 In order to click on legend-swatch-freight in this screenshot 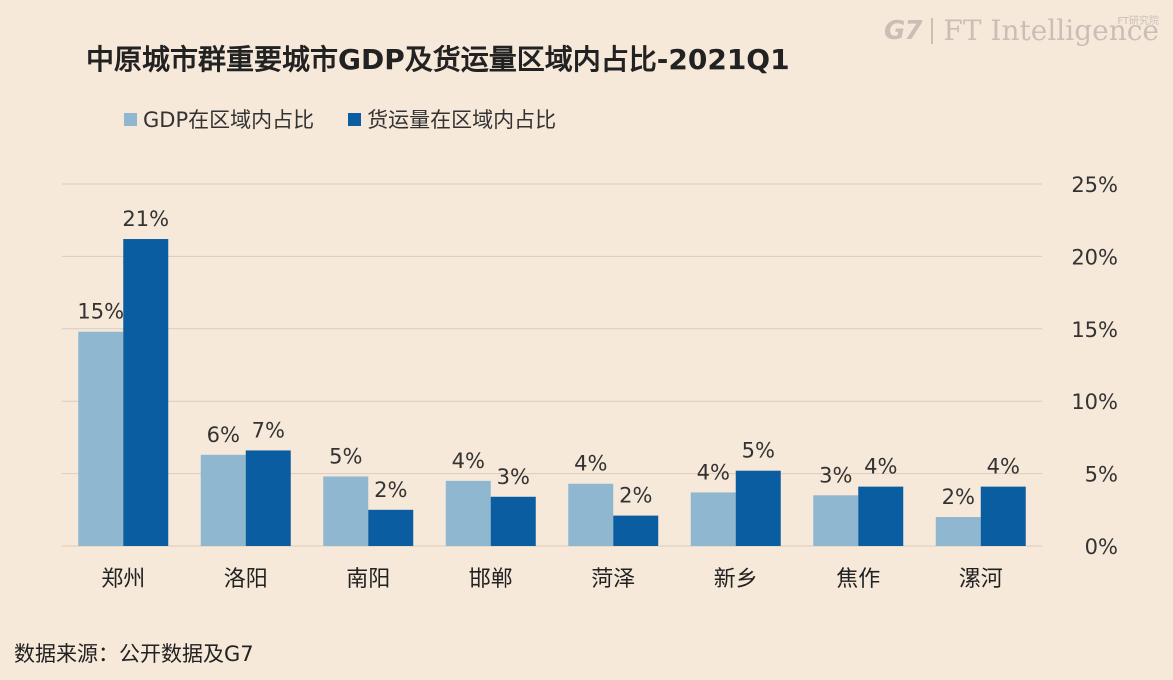, I will do `click(355, 119)`.